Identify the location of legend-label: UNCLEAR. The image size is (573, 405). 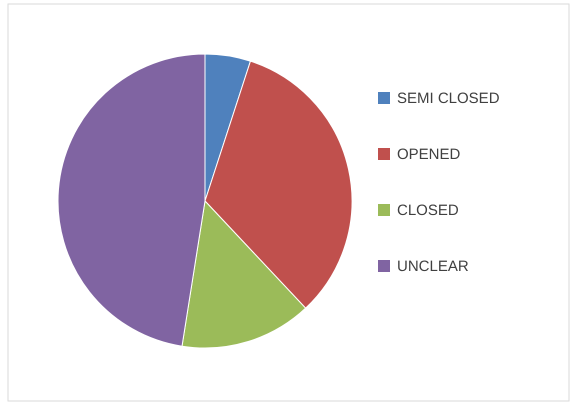
(433, 266).